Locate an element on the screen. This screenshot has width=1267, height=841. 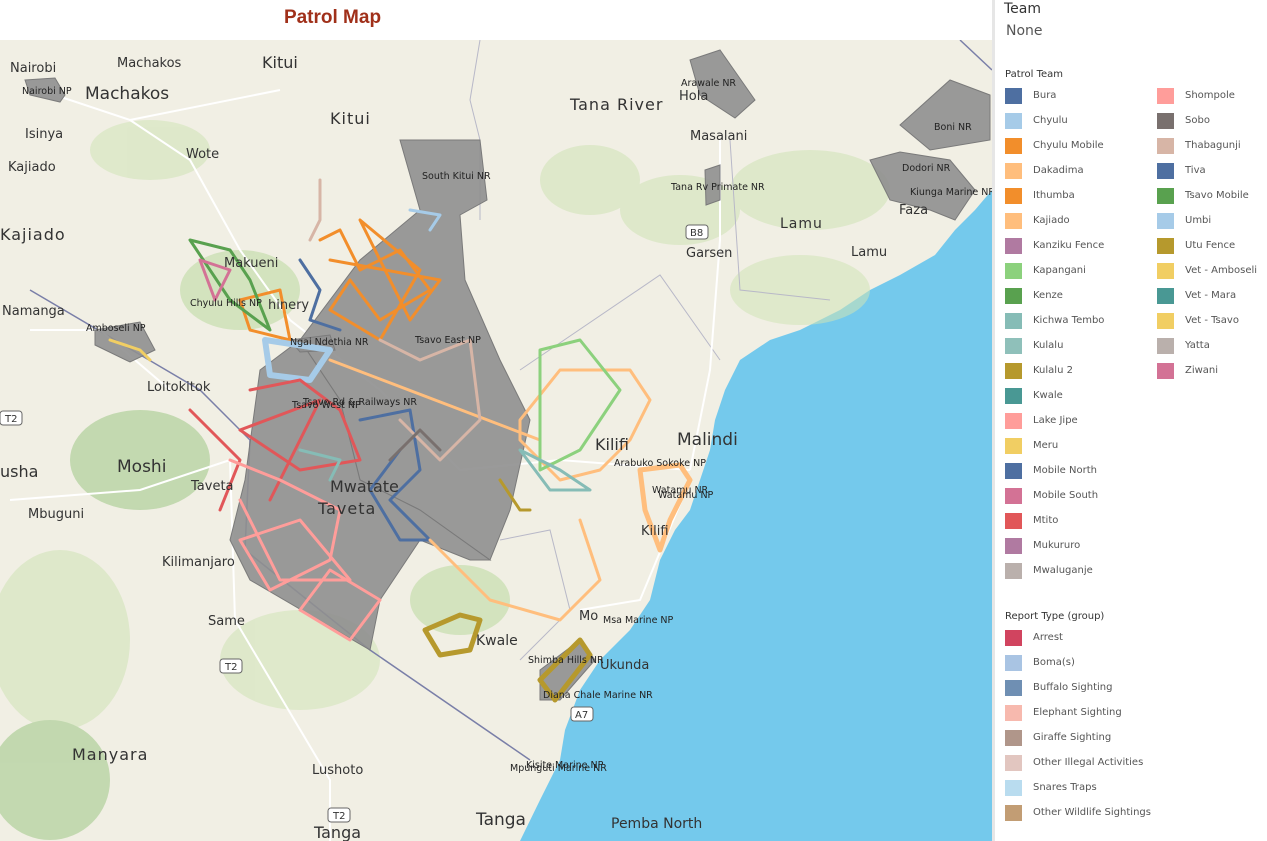
legend-item: Vet - Amboseli is located at coordinates (1207, 270).